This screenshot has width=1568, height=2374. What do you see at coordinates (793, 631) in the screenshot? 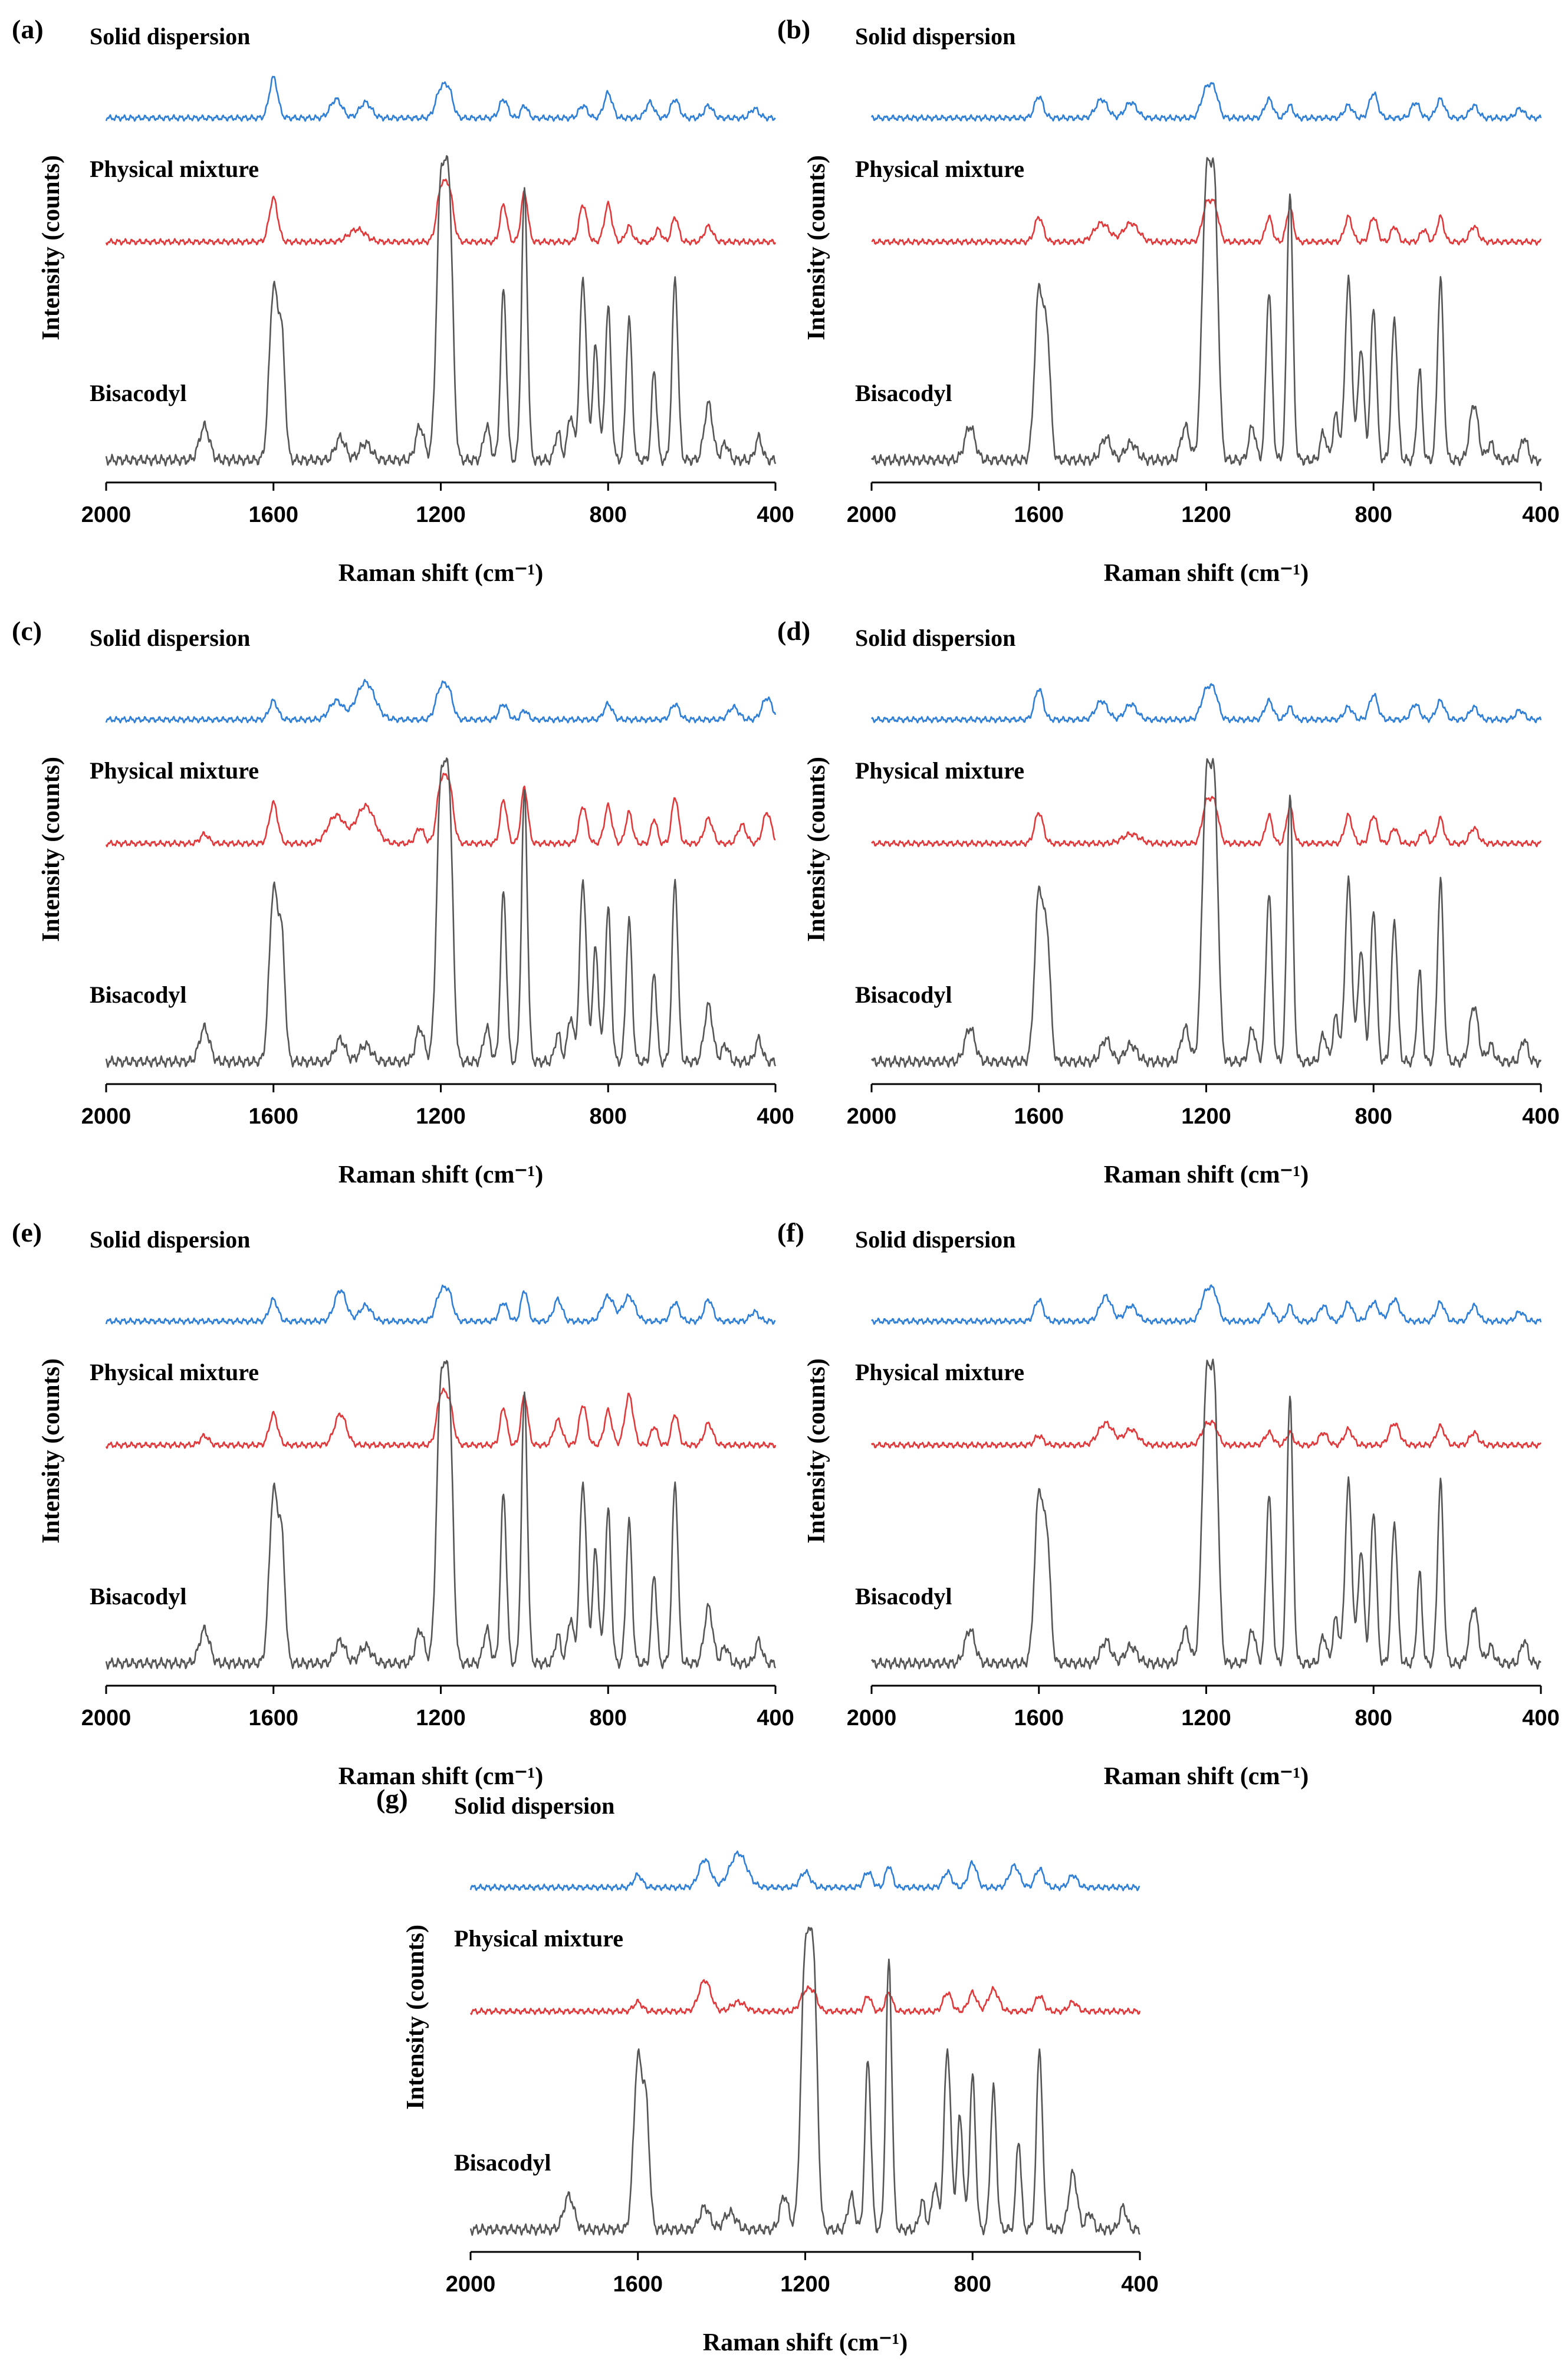
I see `panel-letter: (d)` at bounding box center [793, 631].